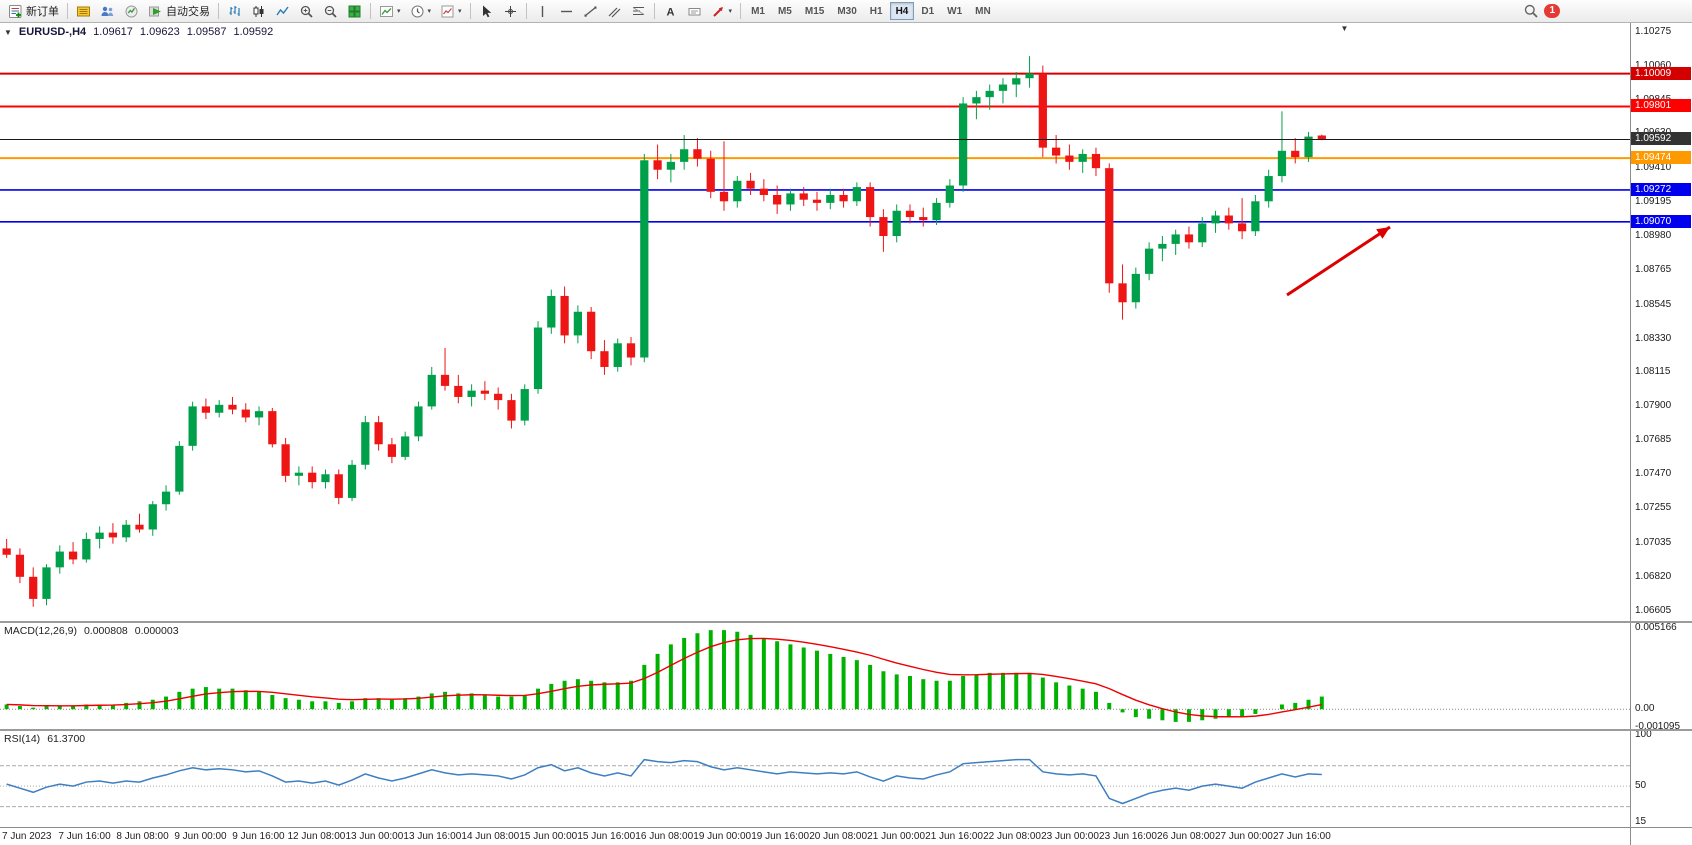 The image size is (1692, 845). What do you see at coordinates (814, 11) in the screenshot?
I see `timeframe-button-M15: M15` at bounding box center [814, 11].